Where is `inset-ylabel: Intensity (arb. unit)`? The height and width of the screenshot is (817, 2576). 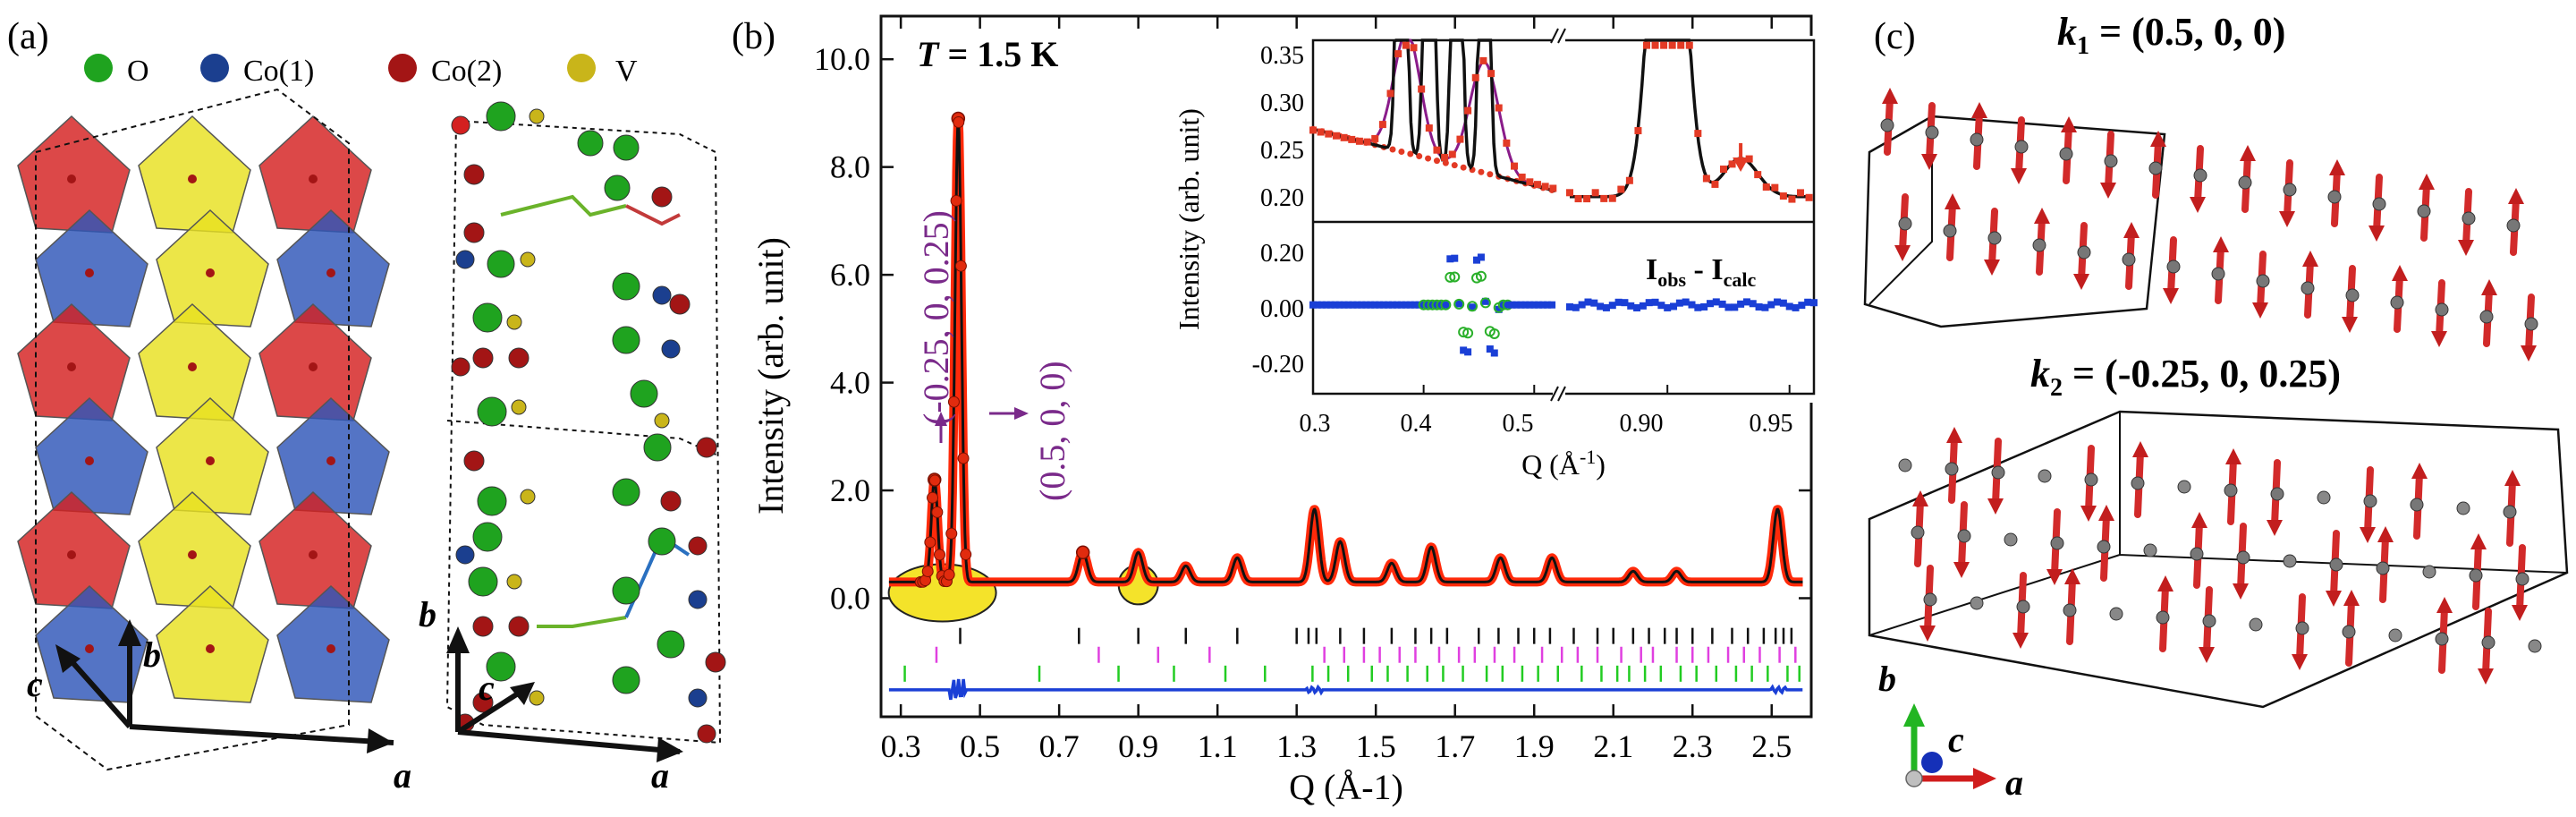
inset-ylabel: Intensity (arb. unit) is located at coordinates (1189, 219).